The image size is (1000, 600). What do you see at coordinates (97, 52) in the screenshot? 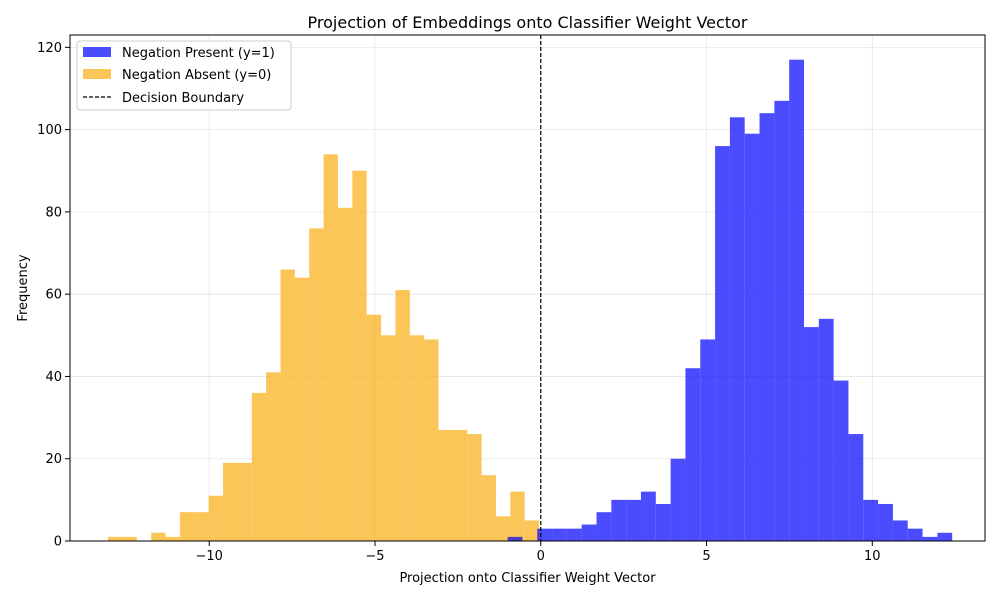
I see `legend-swatch-present` at bounding box center [97, 52].